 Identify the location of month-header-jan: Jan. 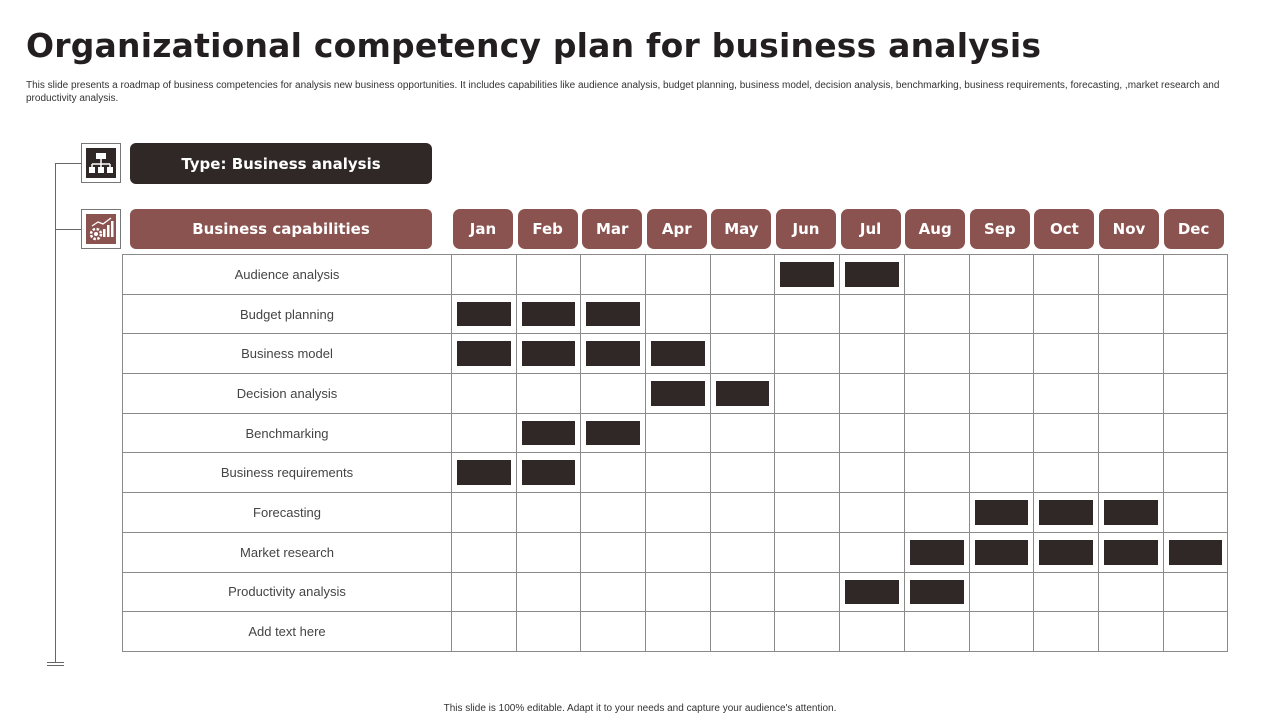
(483, 229).